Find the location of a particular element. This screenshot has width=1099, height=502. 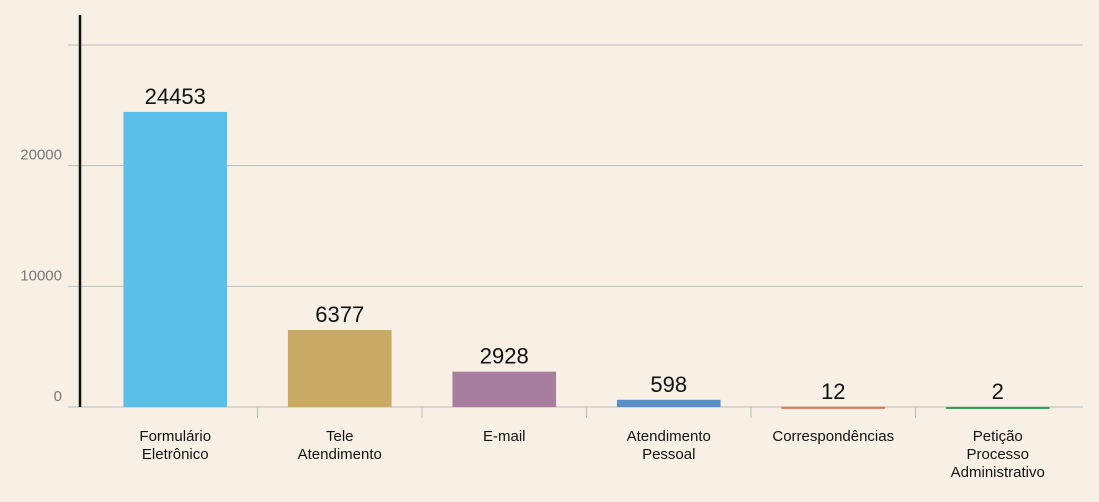

value-label: 24453 is located at coordinates (175, 96).